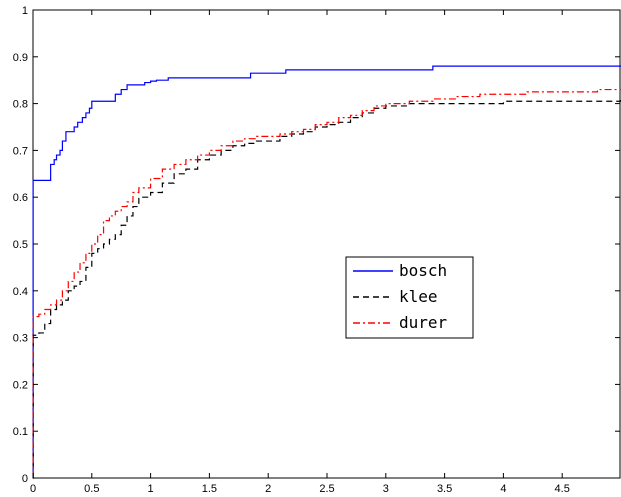 This screenshot has width=621, height=497. I want to click on x-tick-label: 3.5, so click(444, 489).